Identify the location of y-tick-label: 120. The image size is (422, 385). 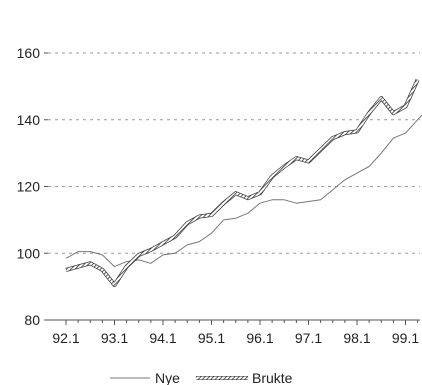
(29, 187).